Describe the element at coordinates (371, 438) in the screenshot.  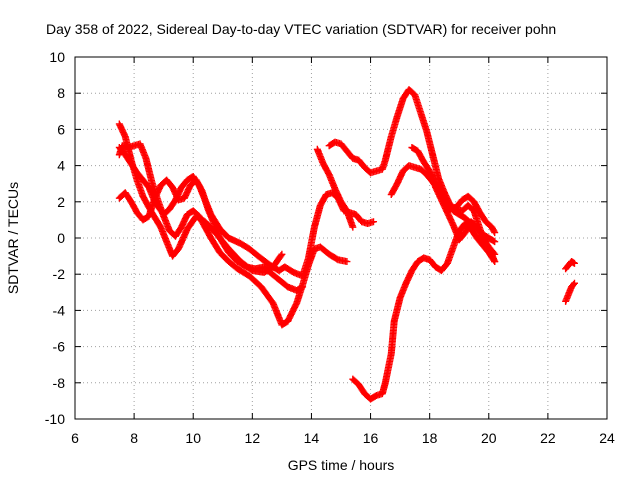
I see `x-tick-label: 16` at that location.